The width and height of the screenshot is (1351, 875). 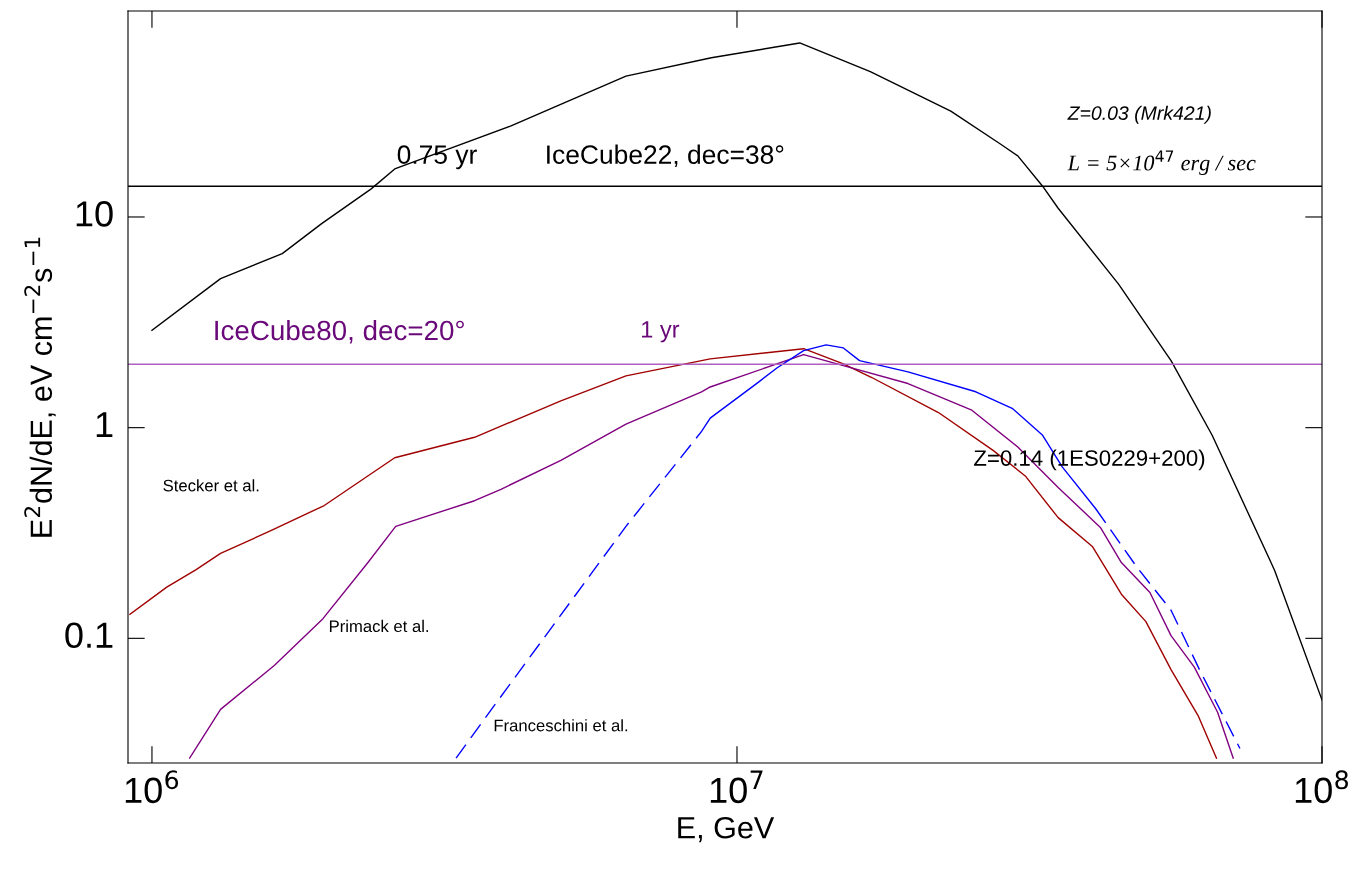 I want to click on x-tick-label: 10$^{6}$, so click(x=152, y=787).